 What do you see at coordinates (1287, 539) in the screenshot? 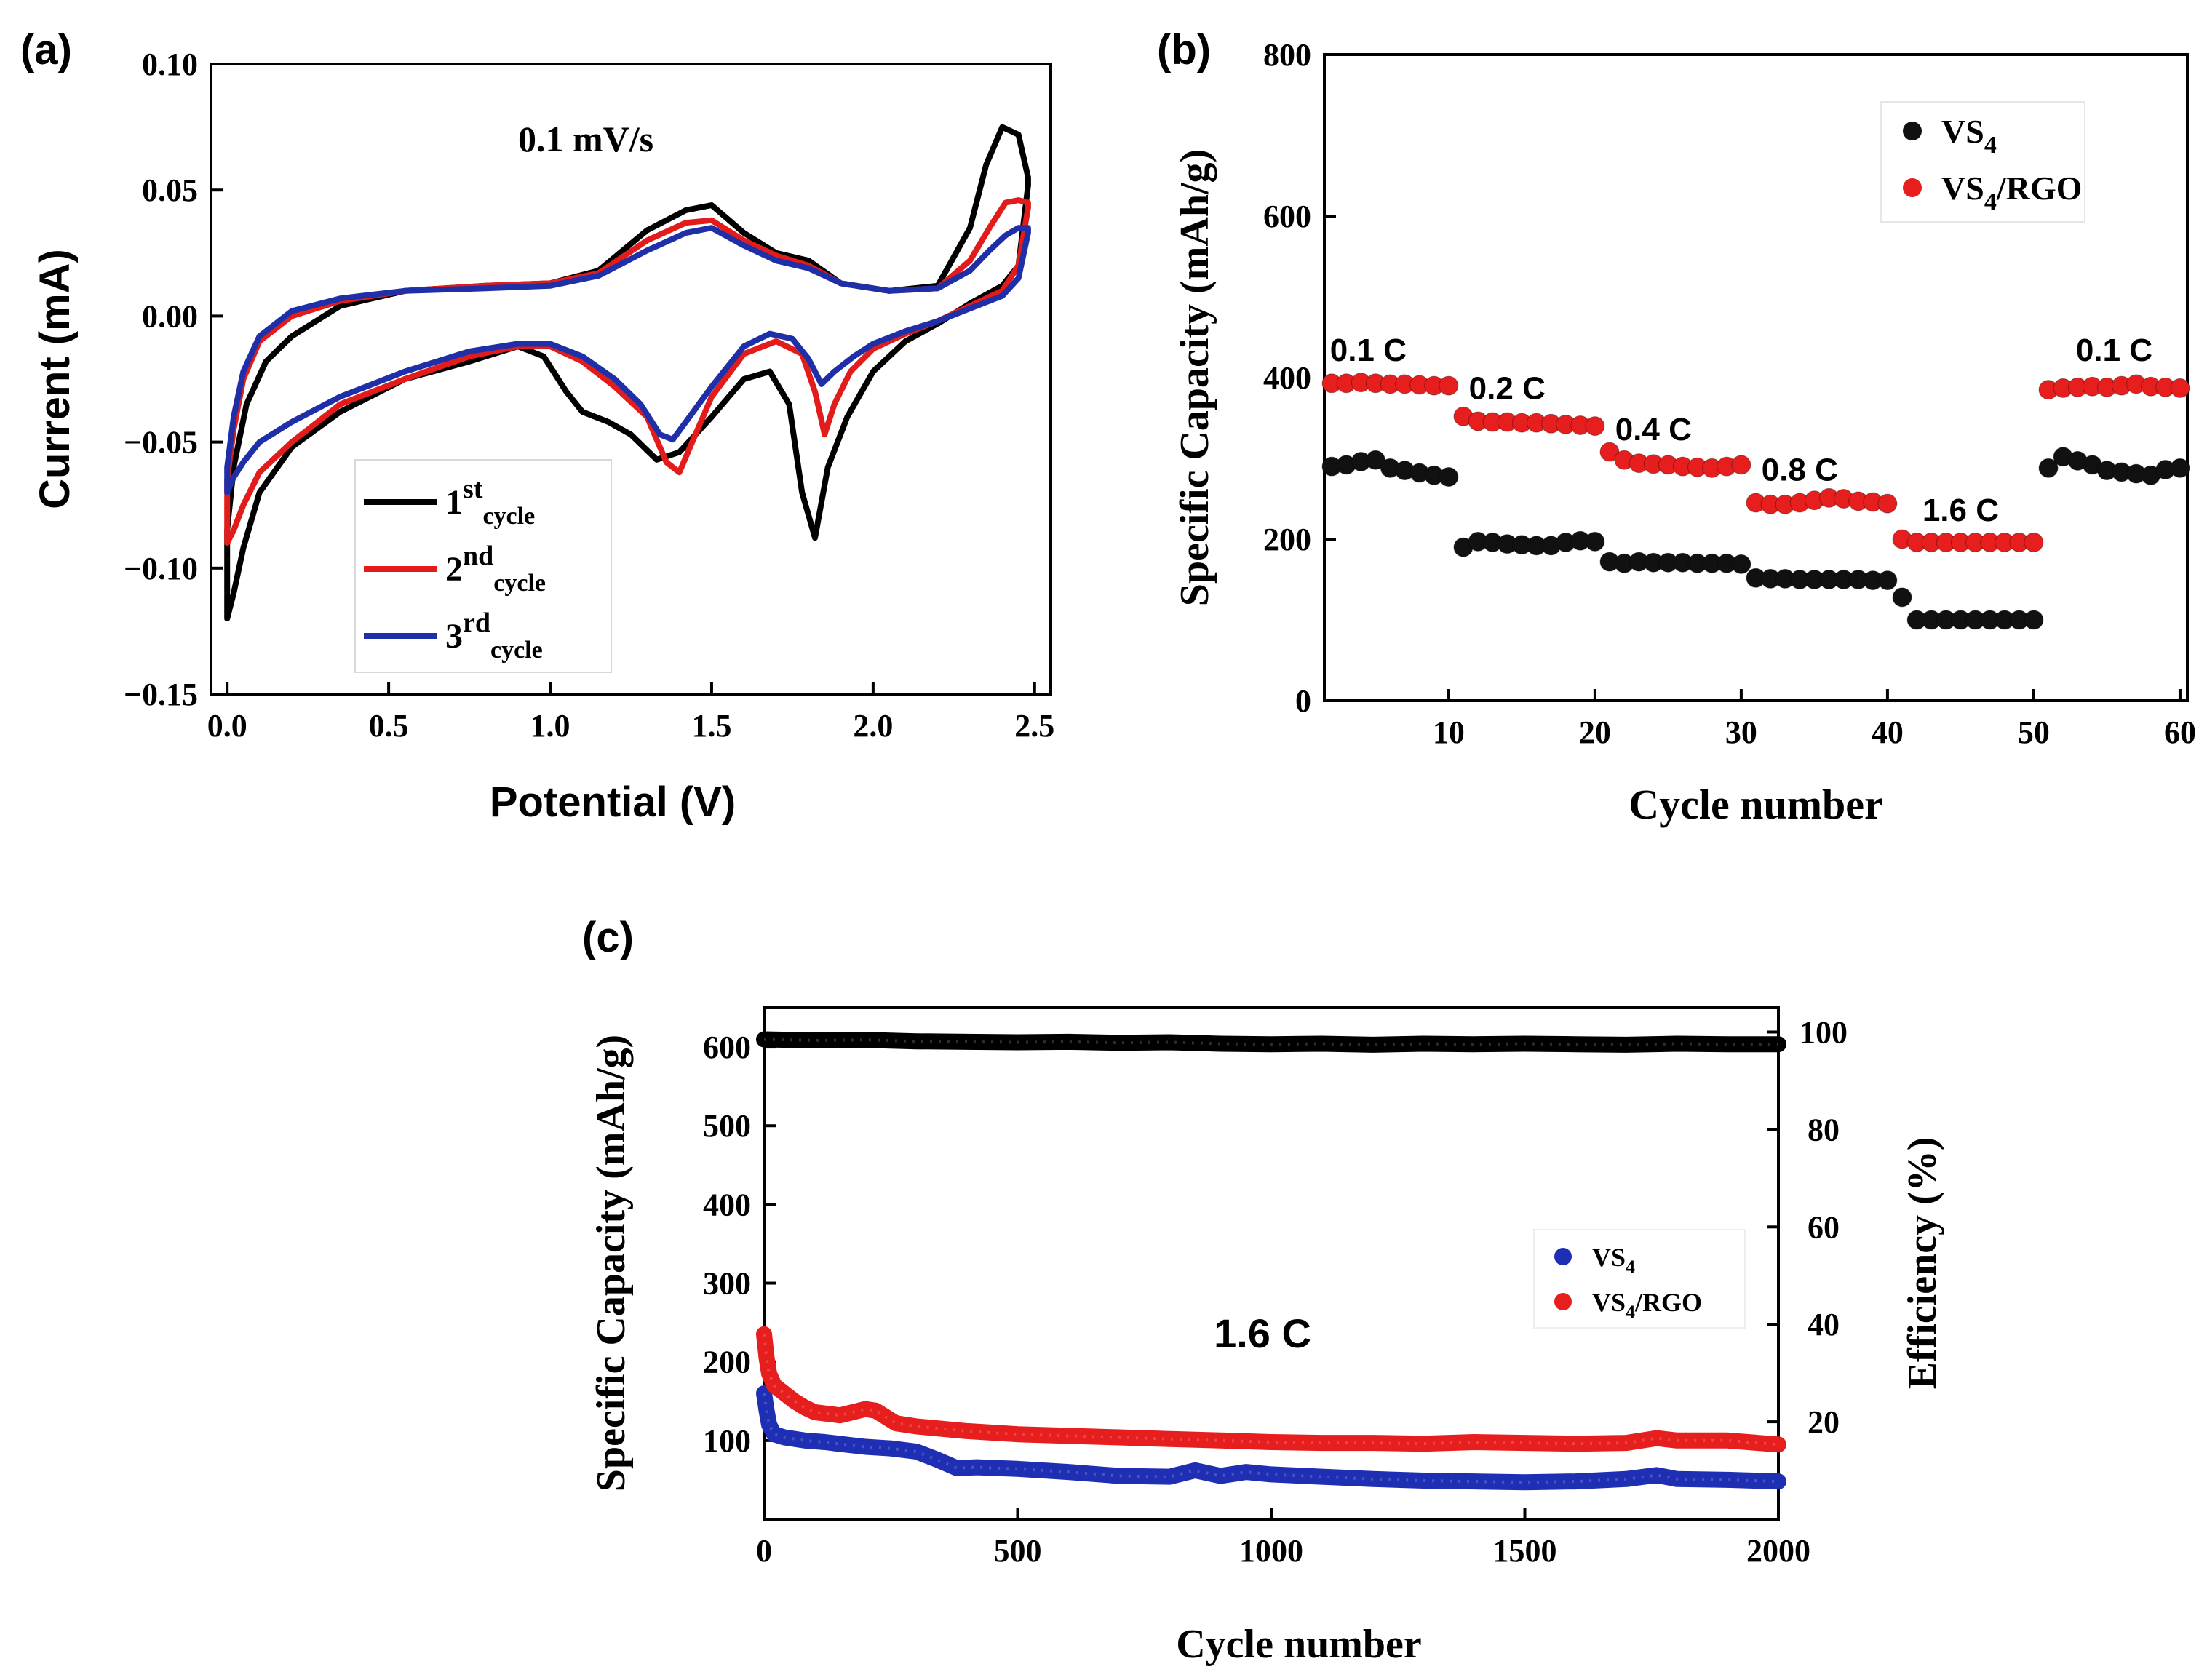
I see `panel-b-ytick-label: 200` at bounding box center [1287, 539].